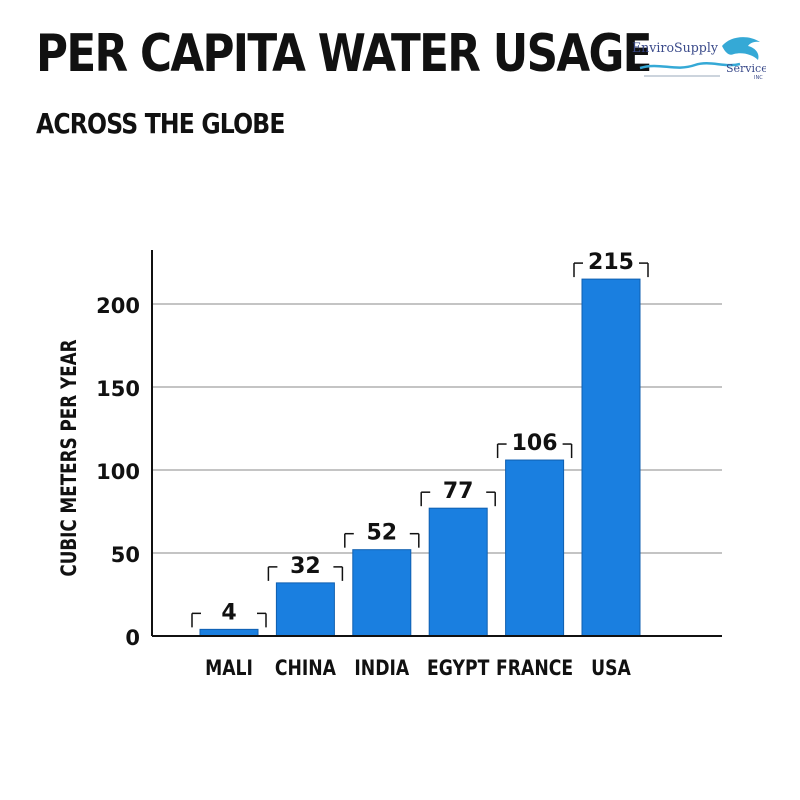 The height and width of the screenshot is (800, 800). Describe the element at coordinates (305, 667) in the screenshot. I see `x-category-label: CHINA` at that location.